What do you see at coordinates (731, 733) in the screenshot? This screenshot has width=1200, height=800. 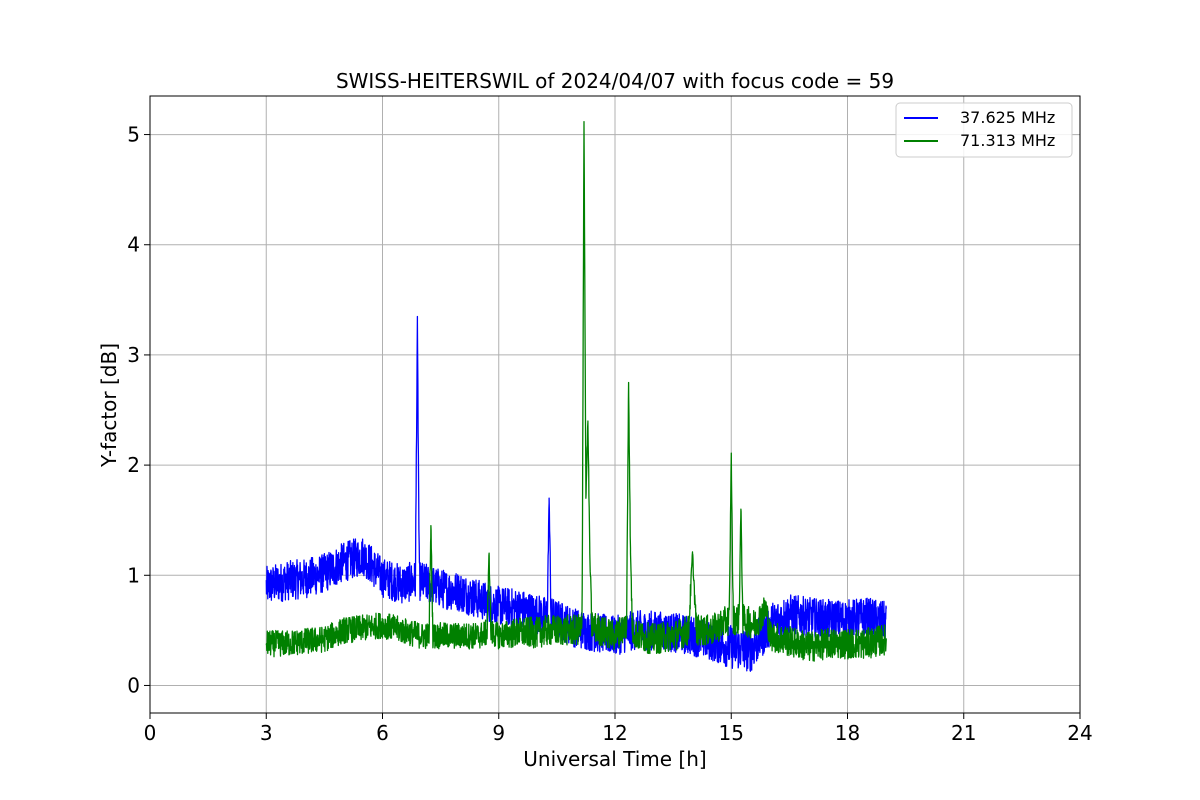 I see `x-tick-label: 15` at bounding box center [731, 733].